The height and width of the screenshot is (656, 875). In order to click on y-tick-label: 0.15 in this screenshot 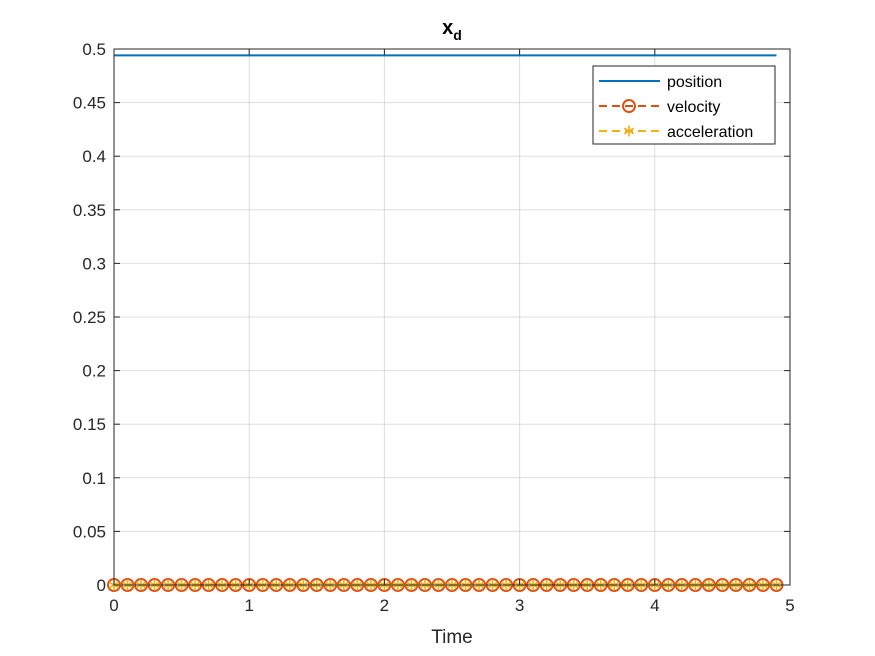, I will do `click(89, 424)`.